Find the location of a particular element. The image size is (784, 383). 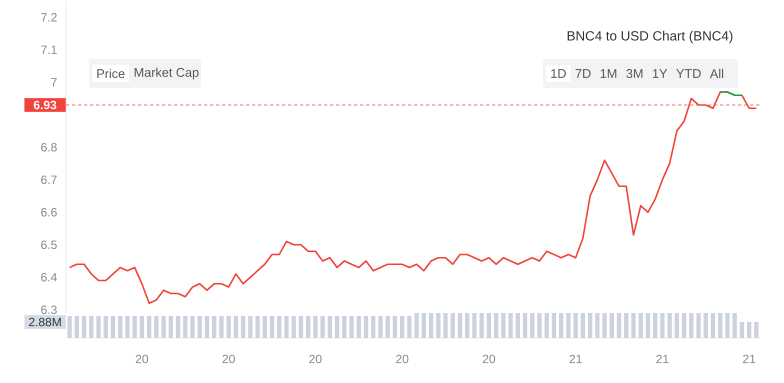

y-tick-label: 7 is located at coordinates (54, 82).